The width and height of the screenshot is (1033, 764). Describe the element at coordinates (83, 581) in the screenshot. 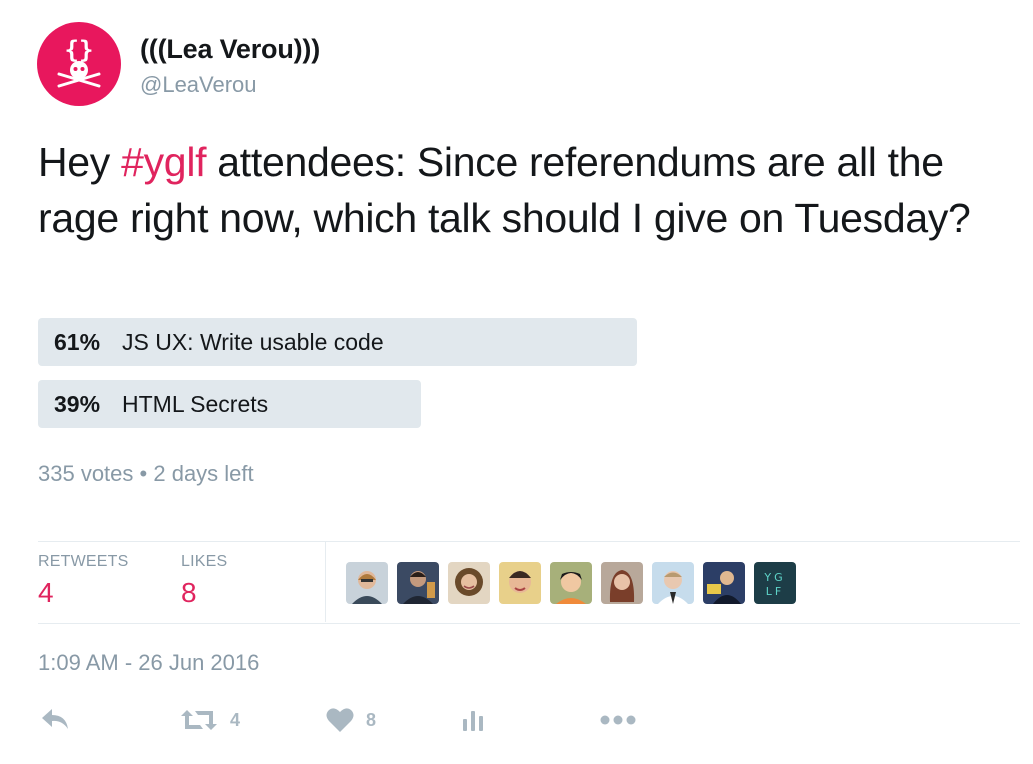

I see `retweets-stat: RETWEETS 4` at that location.